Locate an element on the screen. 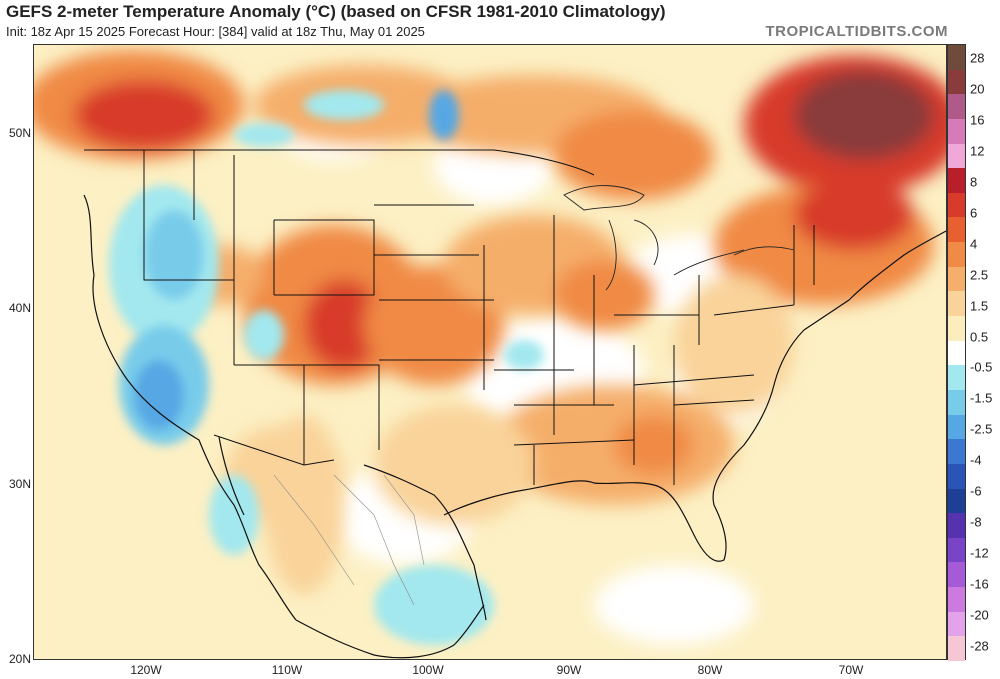 This screenshot has width=1000, height=679. colorbar-tick-label: -4 is located at coordinates (976, 460).